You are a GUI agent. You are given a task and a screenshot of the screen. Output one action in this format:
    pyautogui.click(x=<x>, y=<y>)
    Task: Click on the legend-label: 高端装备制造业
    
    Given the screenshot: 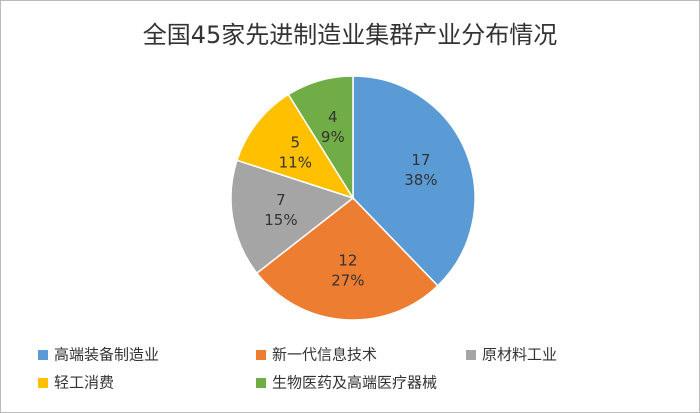 What is the action you would take?
    pyautogui.click(x=106, y=355)
    